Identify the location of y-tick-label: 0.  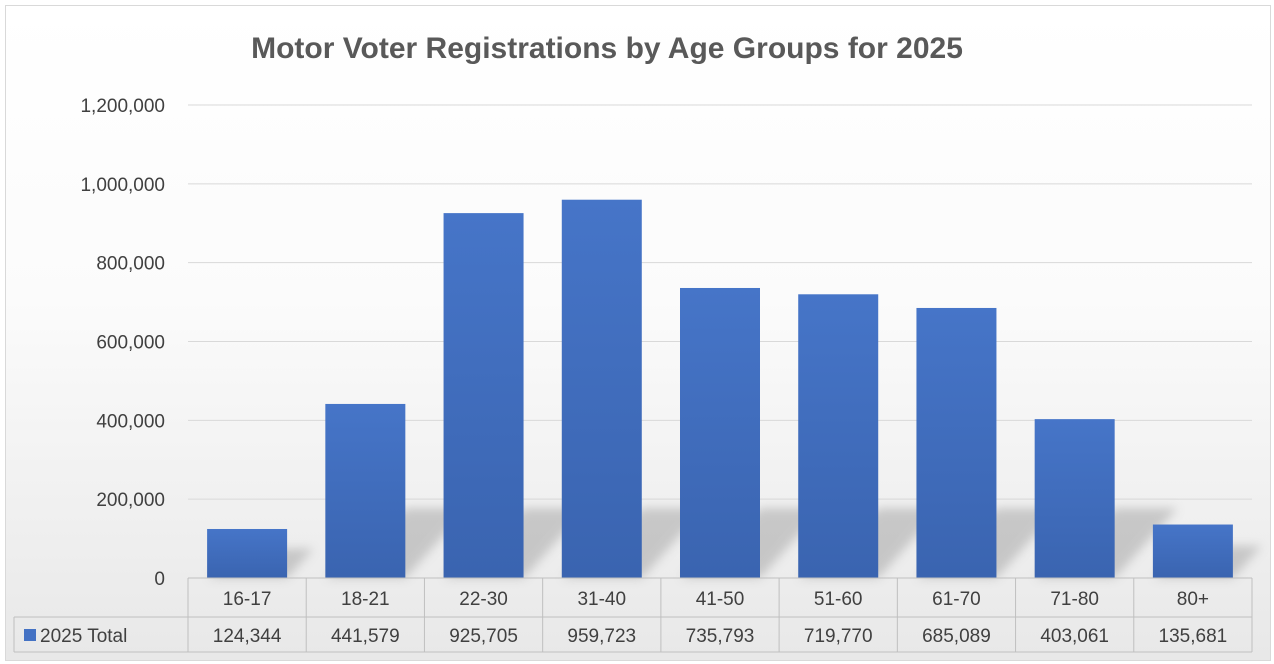
(159, 579).